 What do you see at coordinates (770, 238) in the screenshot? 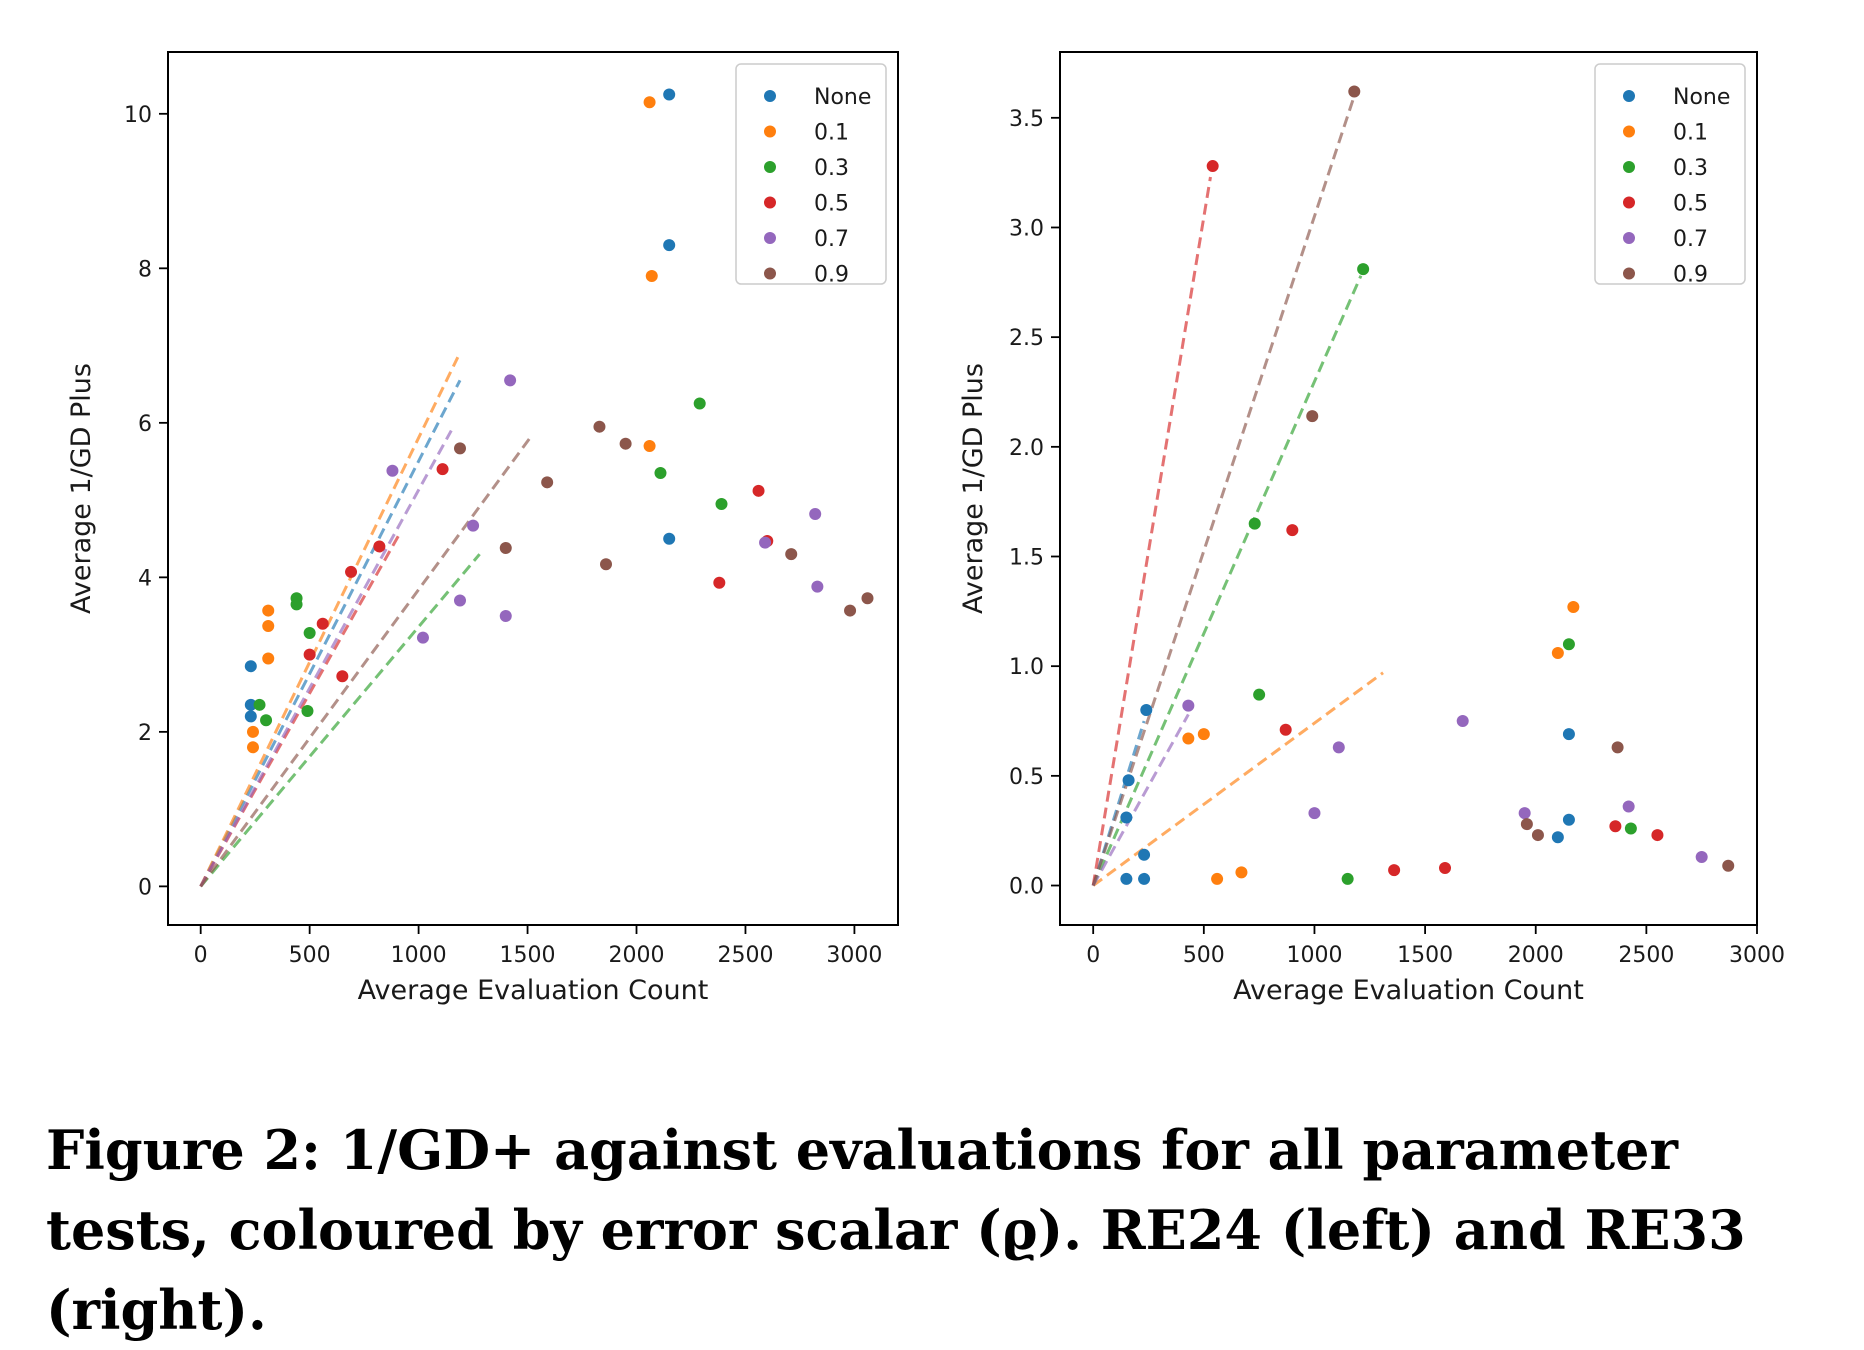
I see `legend-marker-0.7` at bounding box center [770, 238].